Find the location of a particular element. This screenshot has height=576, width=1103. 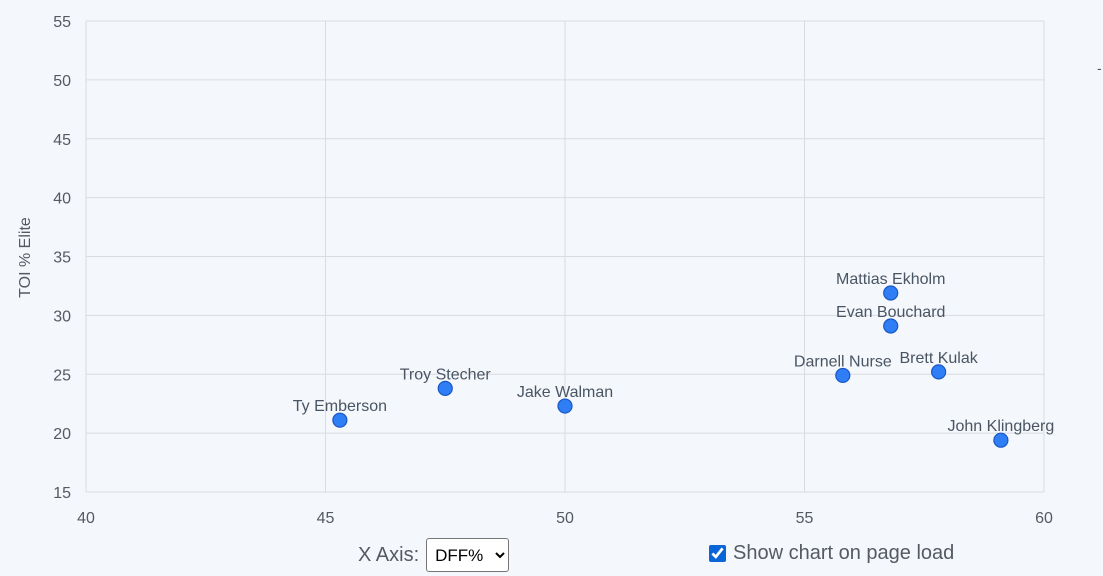

data-point-label: Darnell Nurse is located at coordinates (843, 361).